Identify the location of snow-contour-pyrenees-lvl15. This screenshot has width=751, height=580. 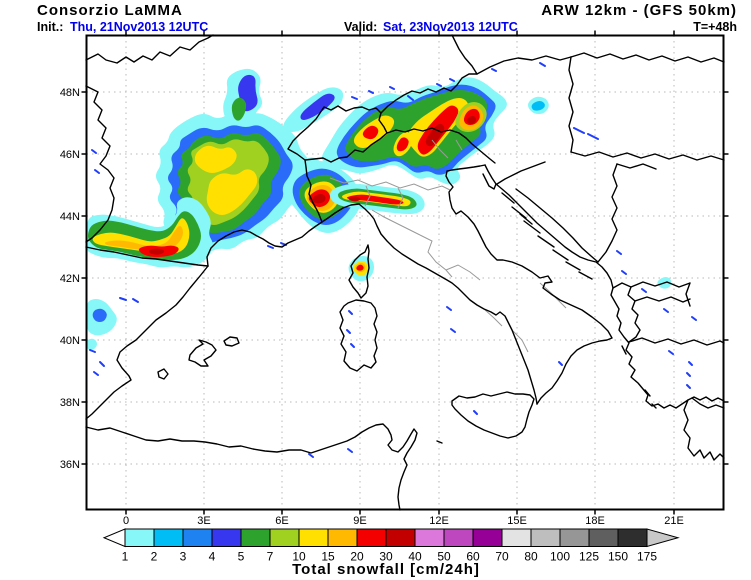
(143, 239).